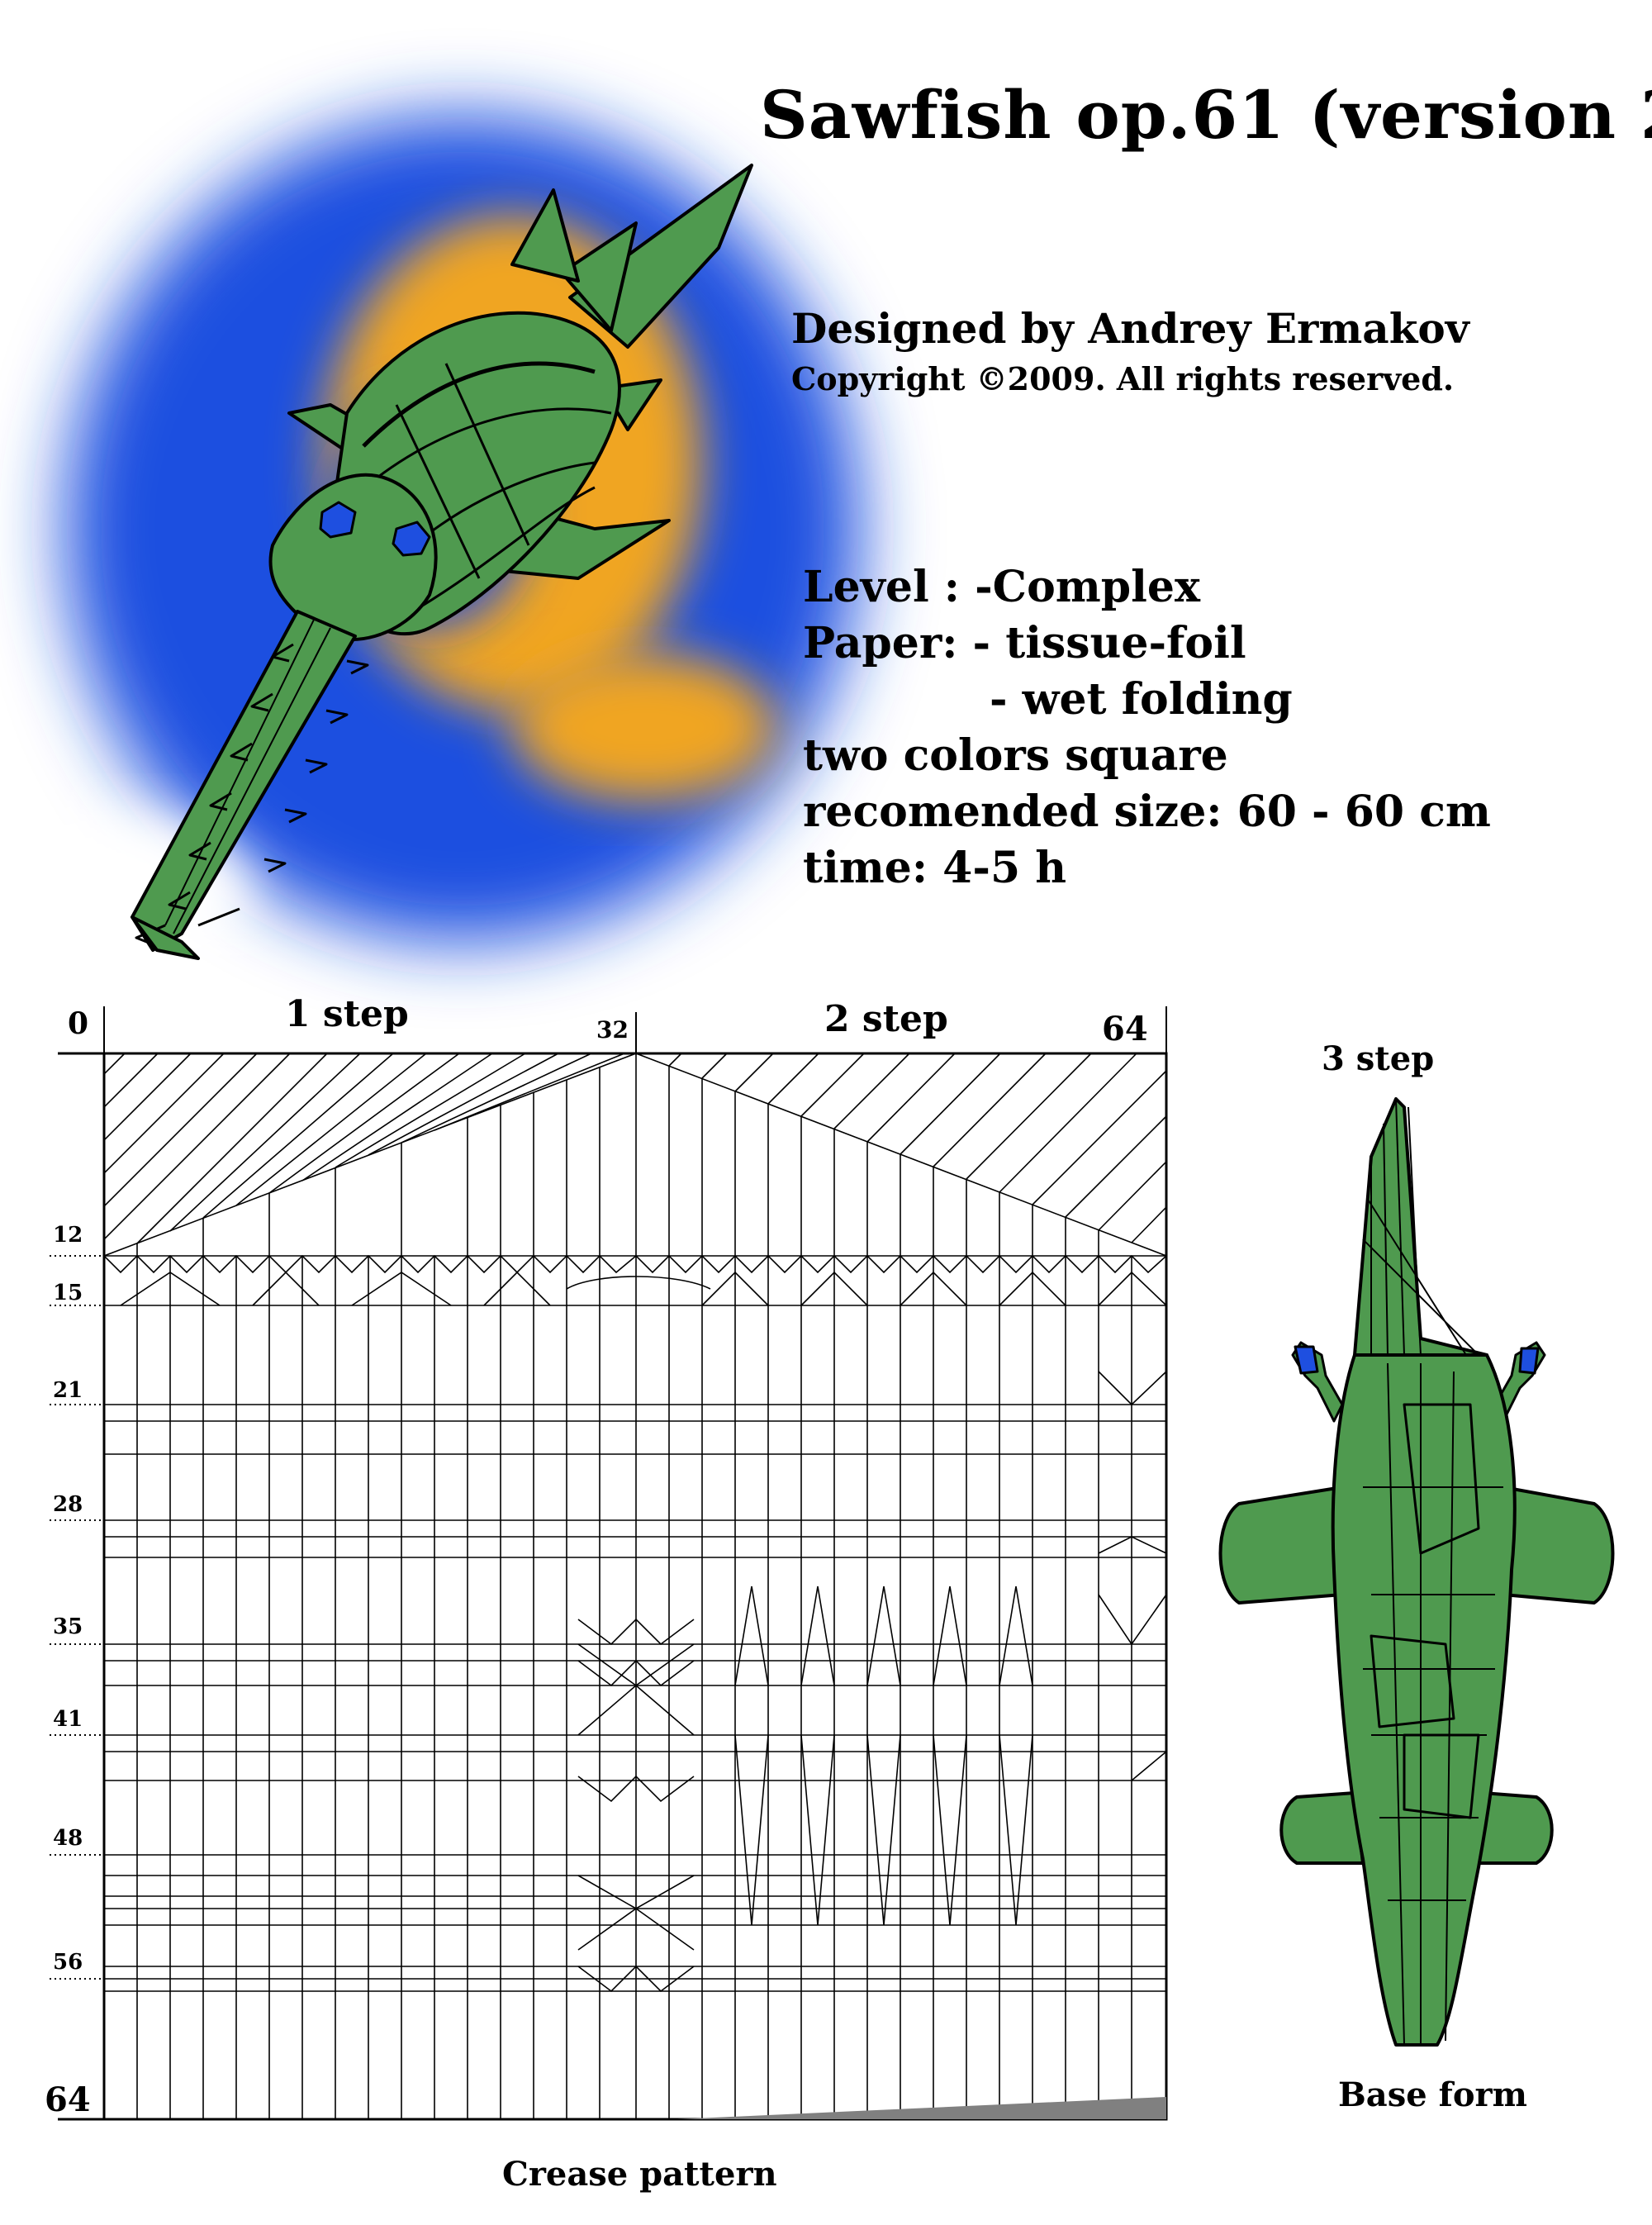 This screenshot has height=2225, width=1652. I want to click on ruler-left-64: 64, so click(68, 2099).